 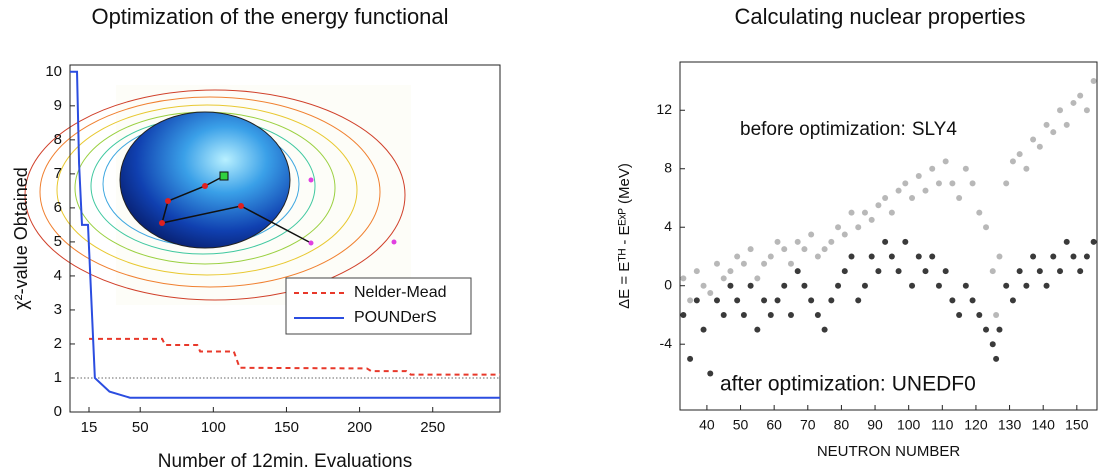 What do you see at coordinates (400, 292) in the screenshot?
I see `legend-label: Nelder-Mead` at bounding box center [400, 292].